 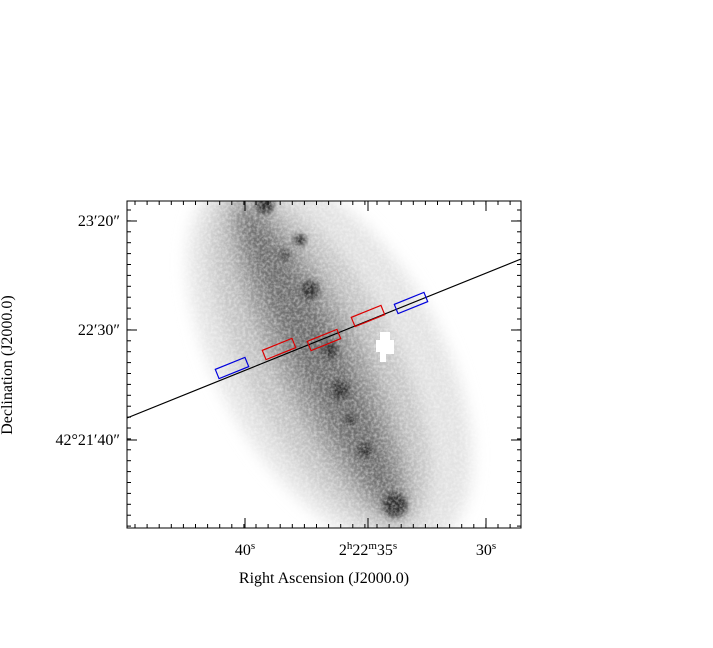 I want to click on x-tick-label: 2h22m35s, so click(x=368, y=549).